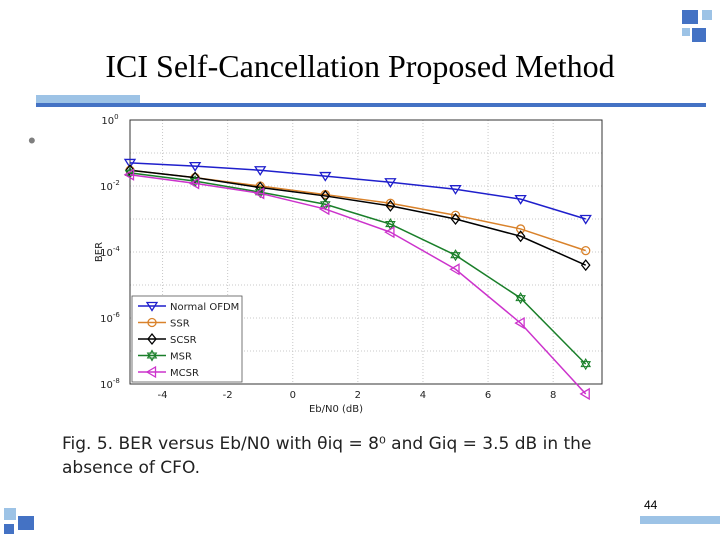 Image resolution: width=720 pixels, height=540 pixels. What do you see at coordinates (99, 252) in the screenshot?
I see `y-axis-label: BER` at bounding box center [99, 252].